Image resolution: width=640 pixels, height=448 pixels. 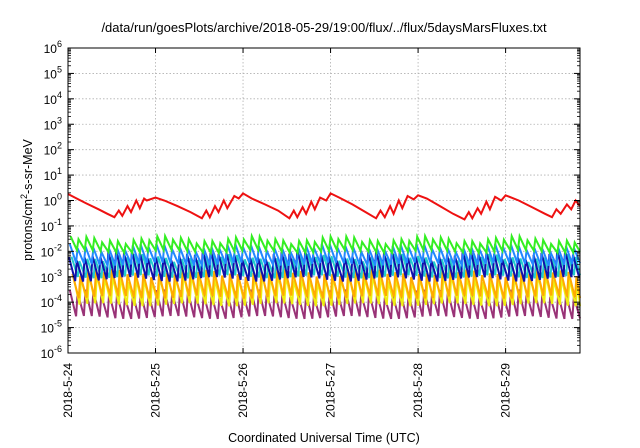 I want to click on y-tick-label: 10⁻¹, so click(x=51, y=225).